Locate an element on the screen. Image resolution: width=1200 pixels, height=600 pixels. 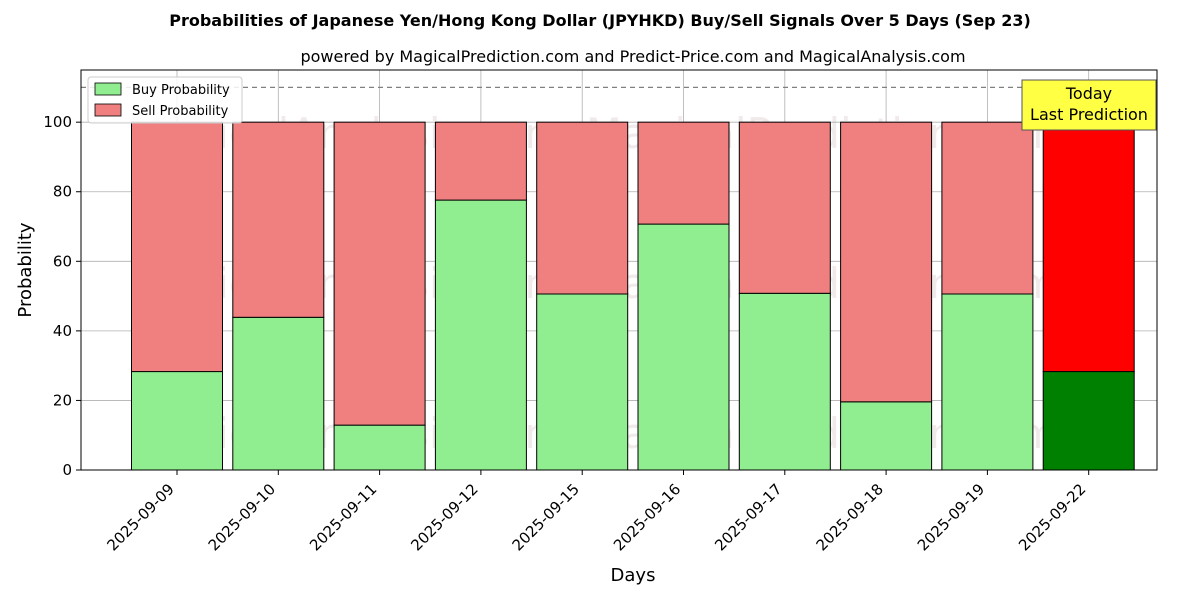
x-tick-label: 2025-09-22 is located at coordinates (1052, 517).